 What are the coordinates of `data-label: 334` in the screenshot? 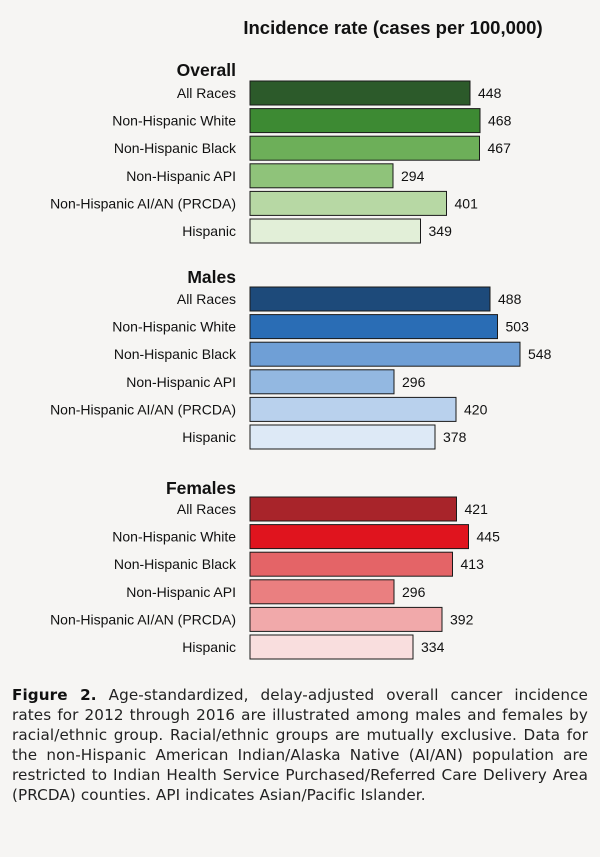 It's located at (433, 647).